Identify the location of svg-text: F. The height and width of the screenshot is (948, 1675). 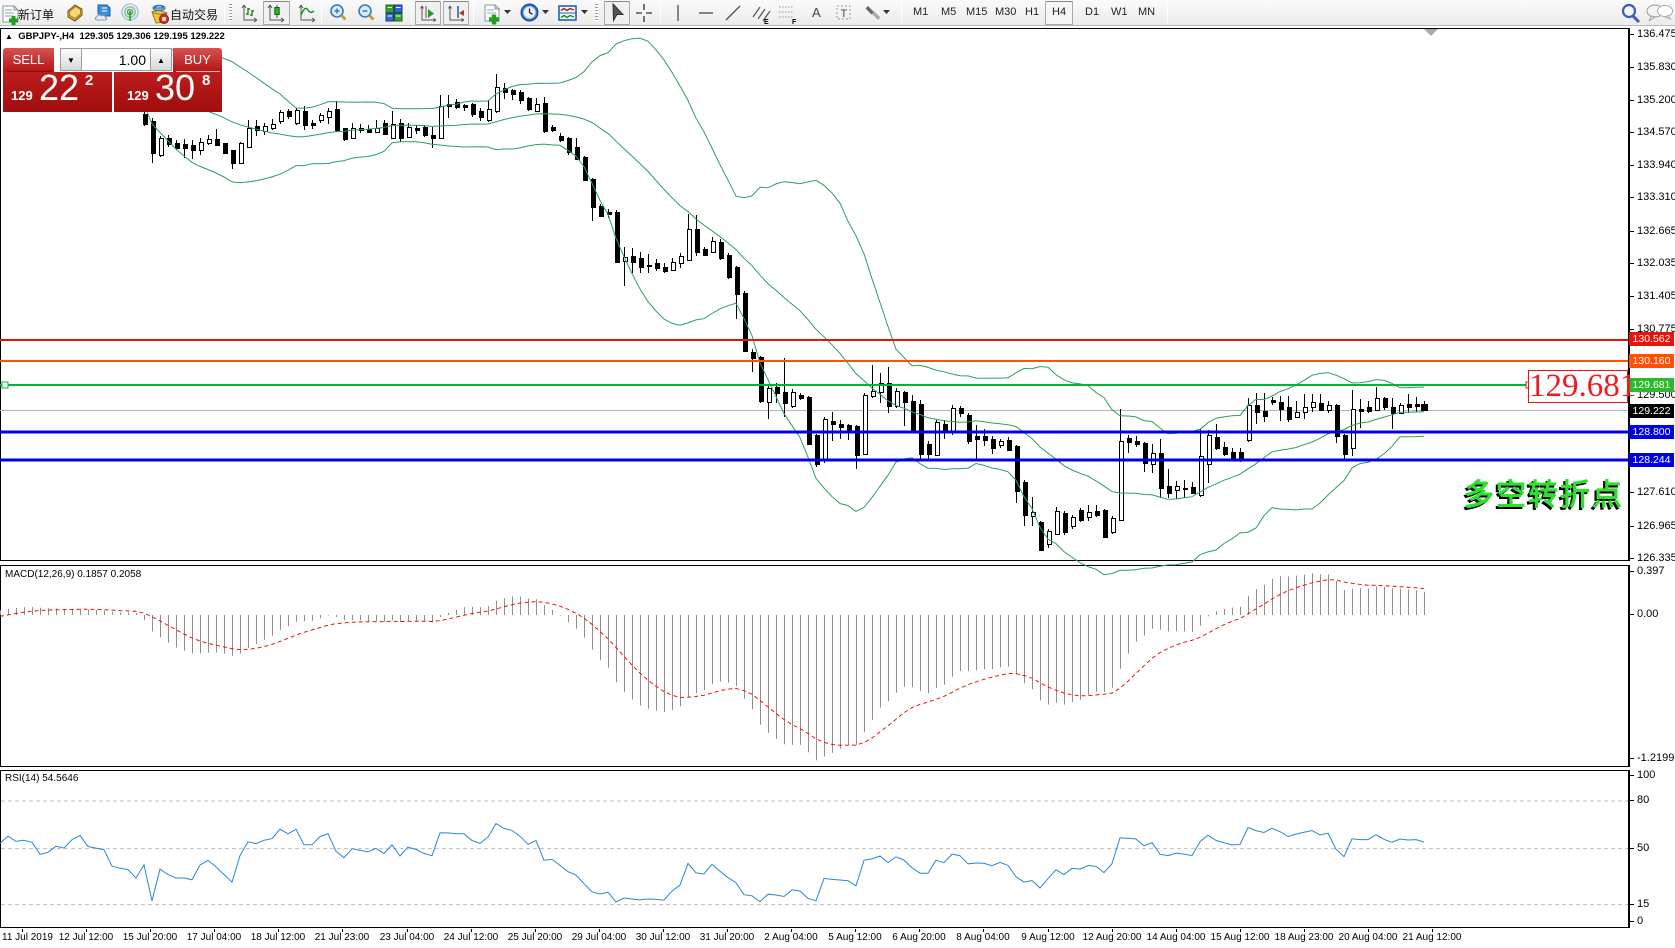
(794, 22).